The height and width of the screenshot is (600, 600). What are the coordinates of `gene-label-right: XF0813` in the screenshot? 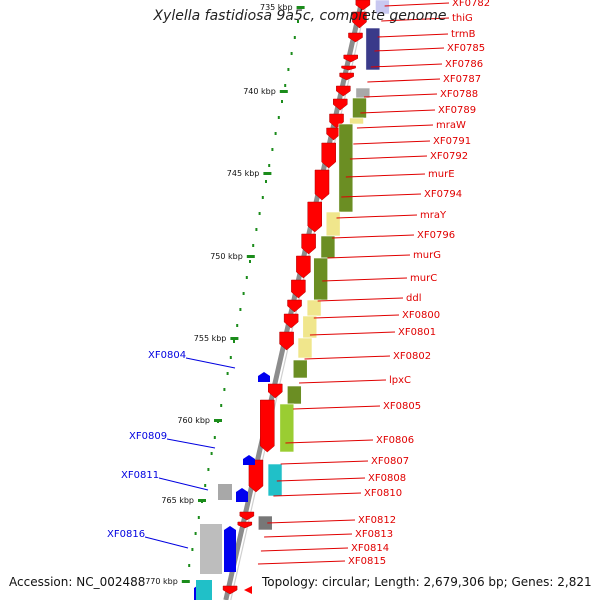 It's located at (374, 534).